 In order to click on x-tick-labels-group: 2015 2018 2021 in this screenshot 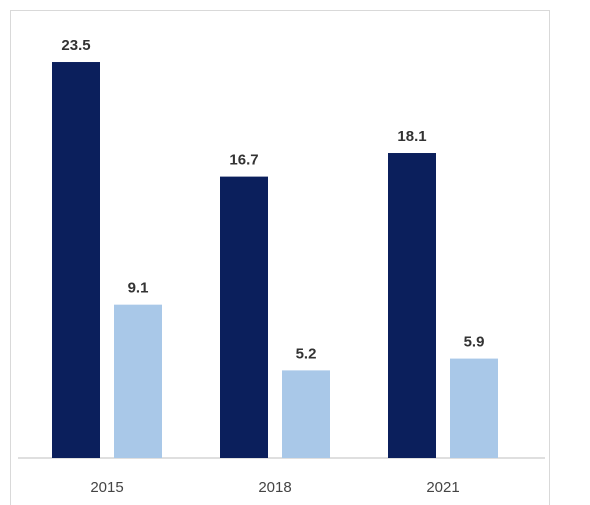, I will do `click(274, 487)`.